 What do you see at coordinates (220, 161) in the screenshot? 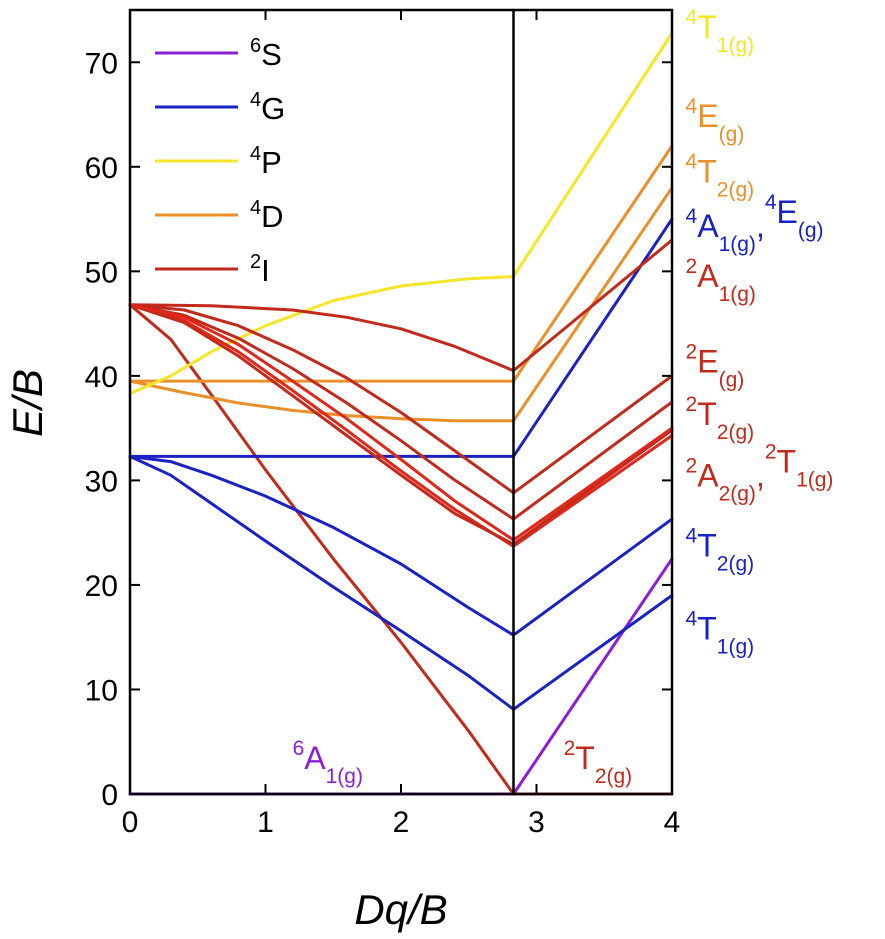
I see `legend: 6S 4G 4P 4D 2I` at bounding box center [220, 161].